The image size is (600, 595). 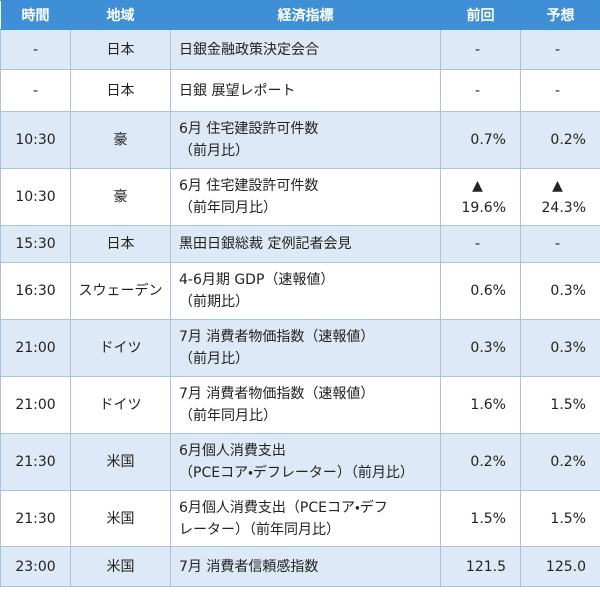 What do you see at coordinates (480, 15) in the screenshot?
I see `column-header: 前回` at bounding box center [480, 15].